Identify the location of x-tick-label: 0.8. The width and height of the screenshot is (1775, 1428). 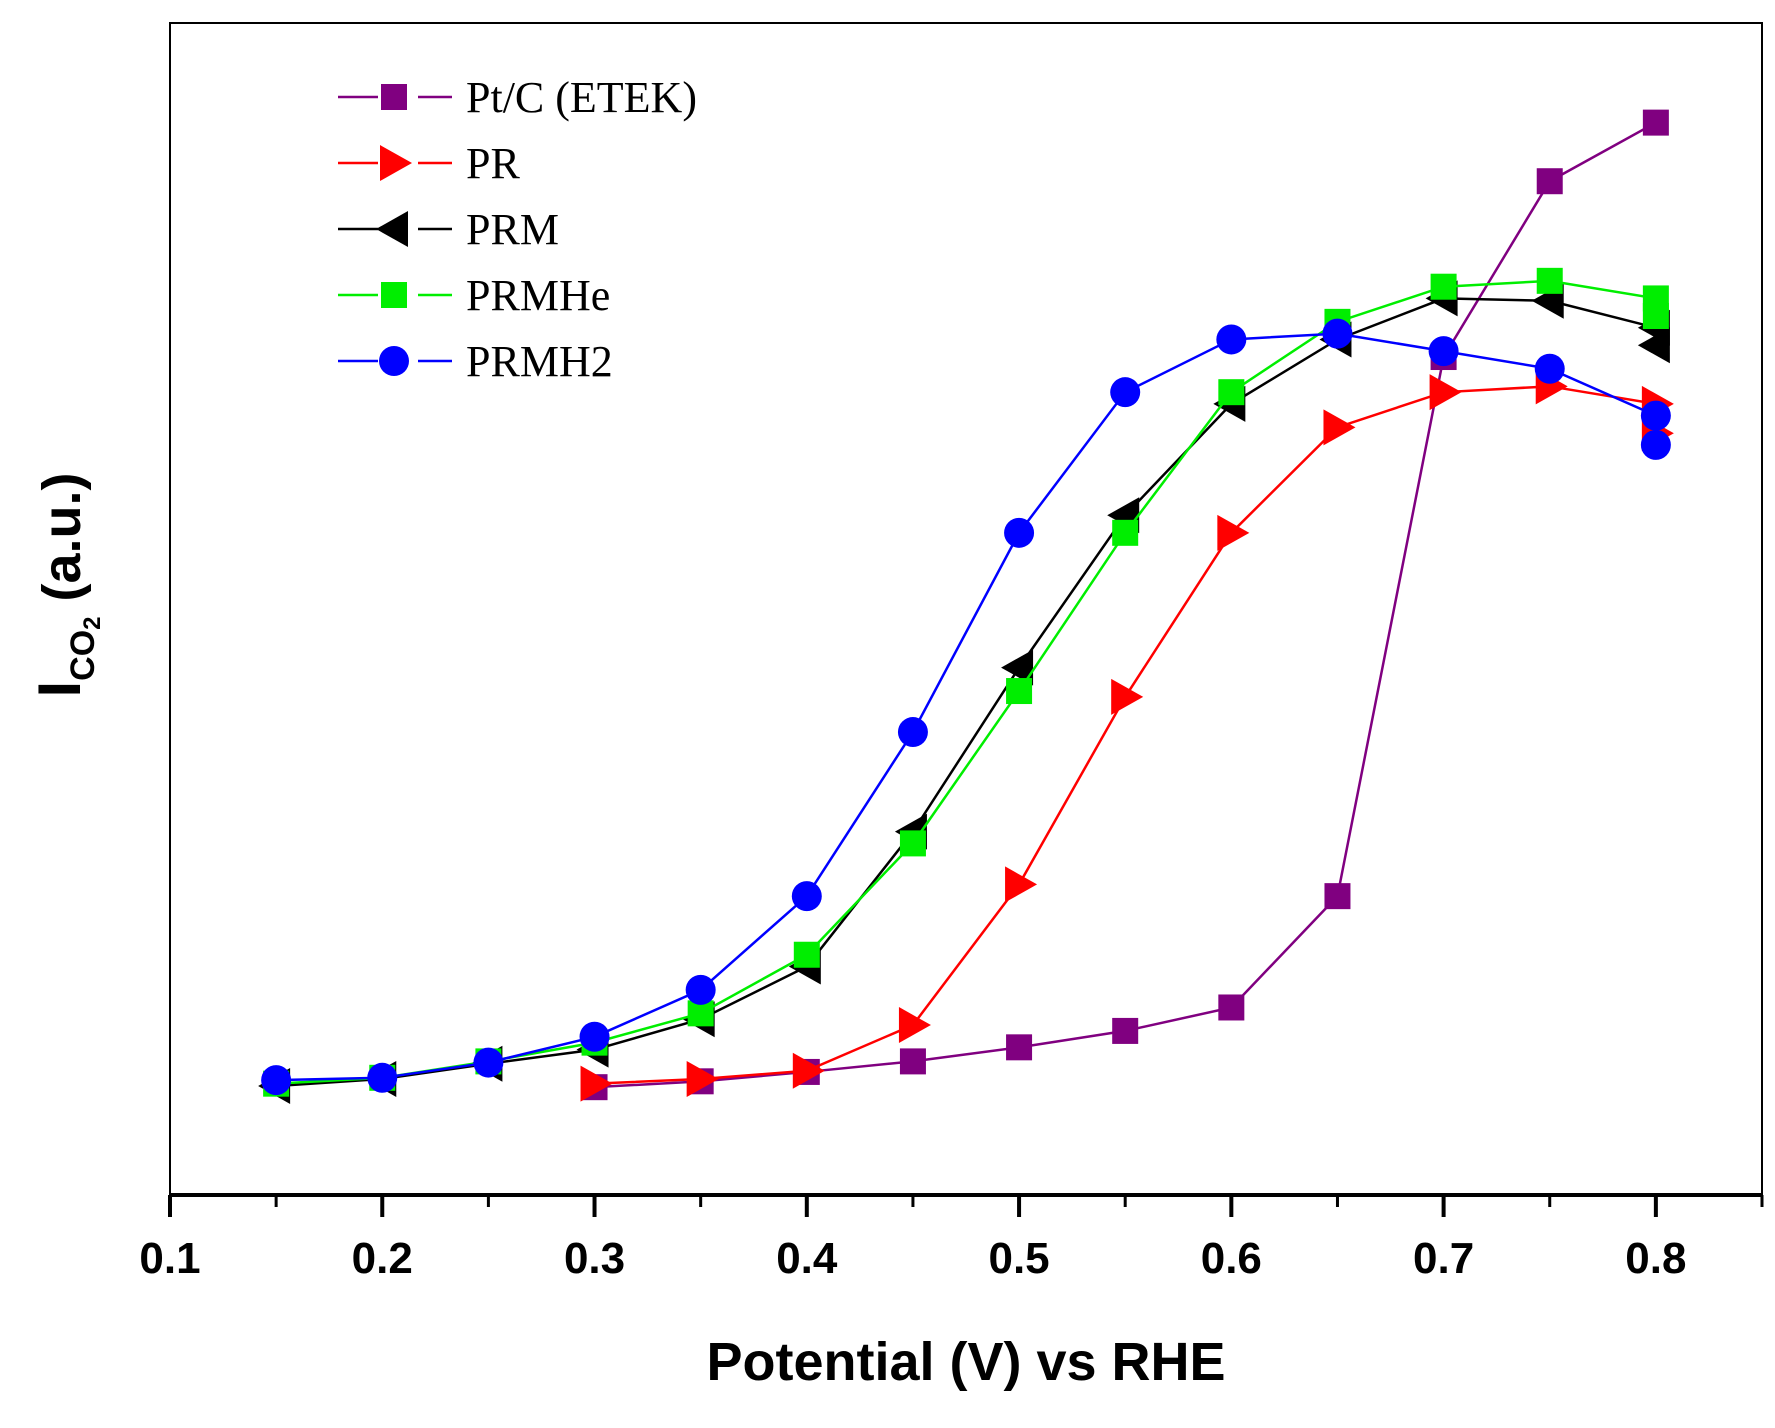
(1655, 1258).